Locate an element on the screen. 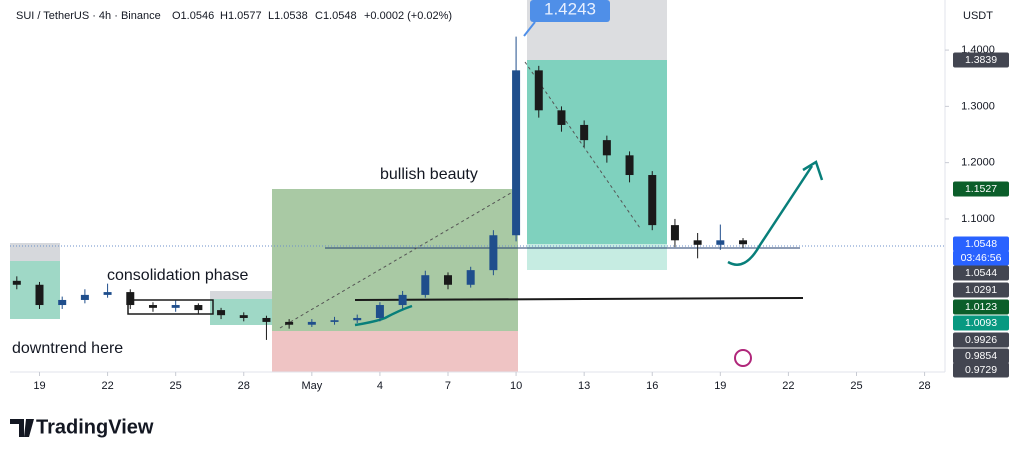 The width and height of the screenshot is (1024, 461). price-badge-text: 0.9926 is located at coordinates (981, 340).